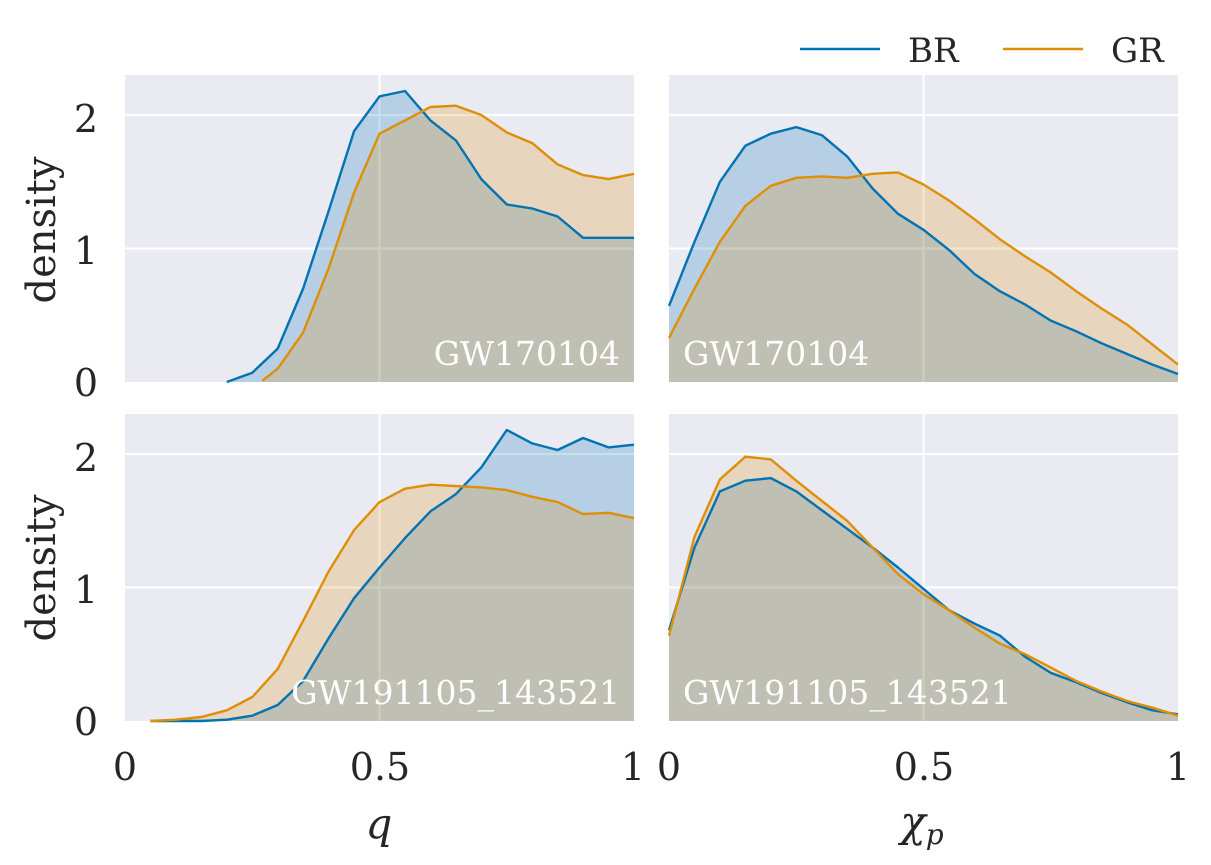 Image resolution: width=1211 pixels, height=865 pixels. Describe the element at coordinates (982, 51) in the screenshot. I see `legend: BR GR` at that location.